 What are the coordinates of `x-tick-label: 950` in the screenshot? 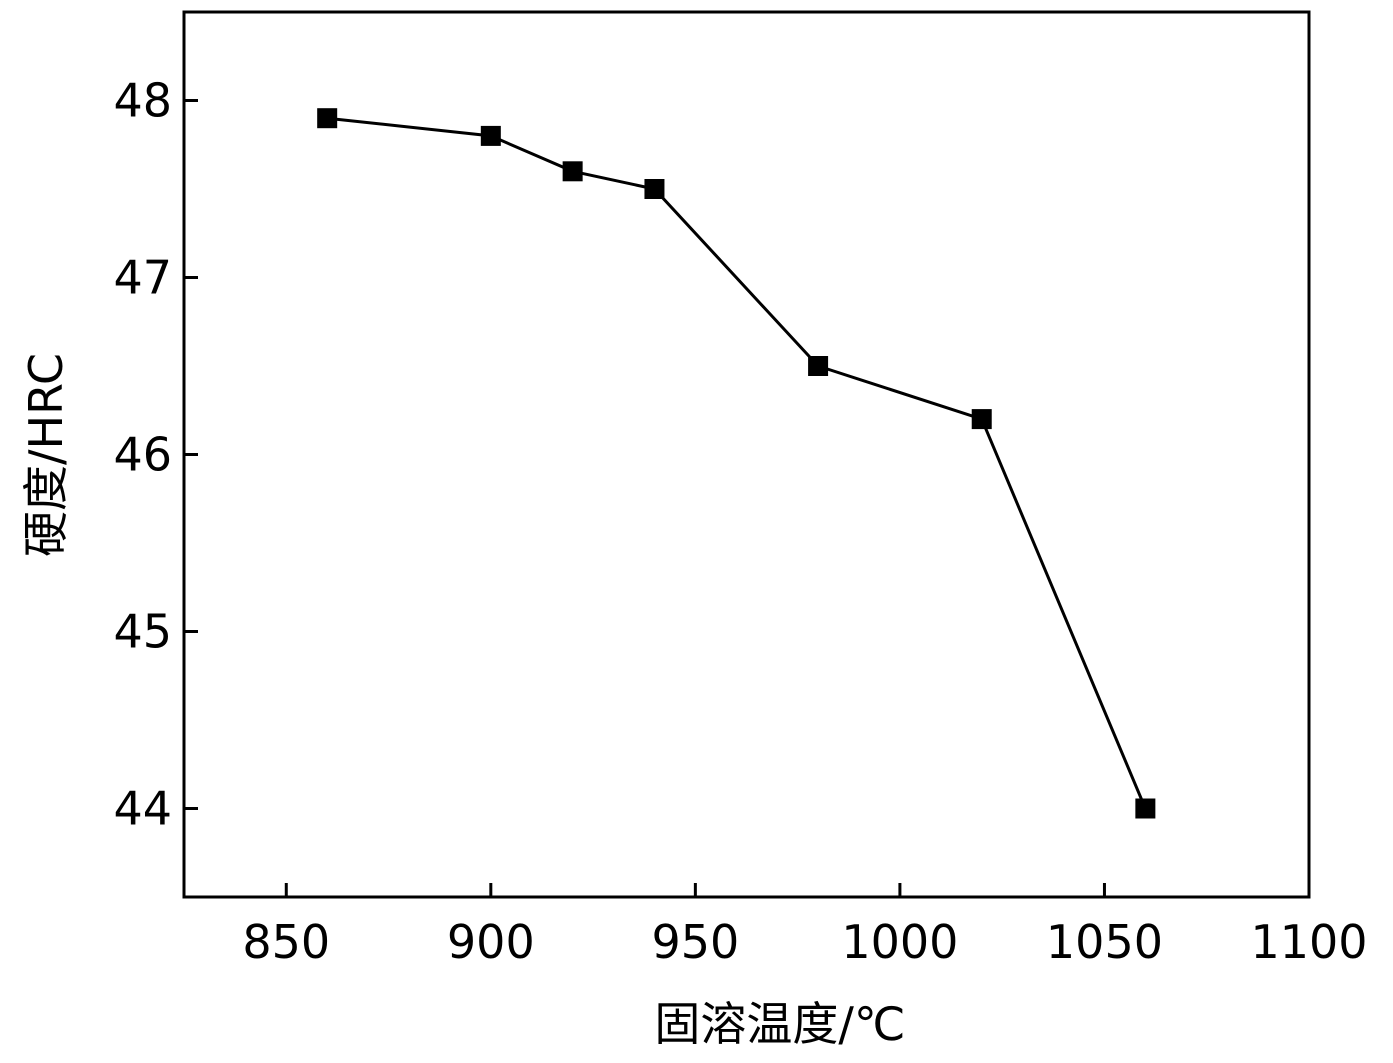 It's located at (695, 942).